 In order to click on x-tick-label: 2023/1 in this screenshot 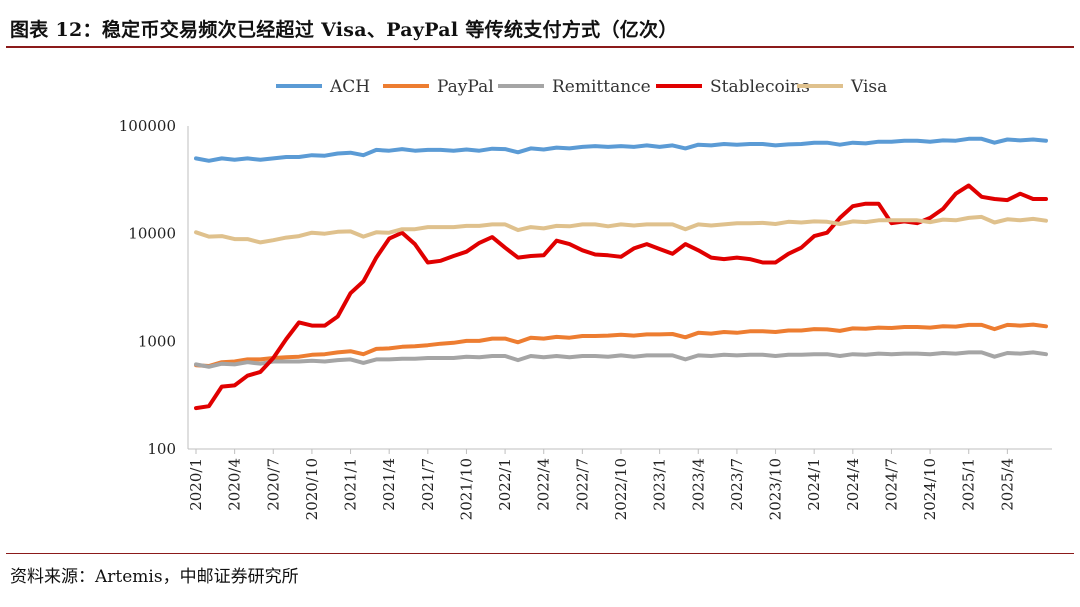, I will do `click(660, 484)`.